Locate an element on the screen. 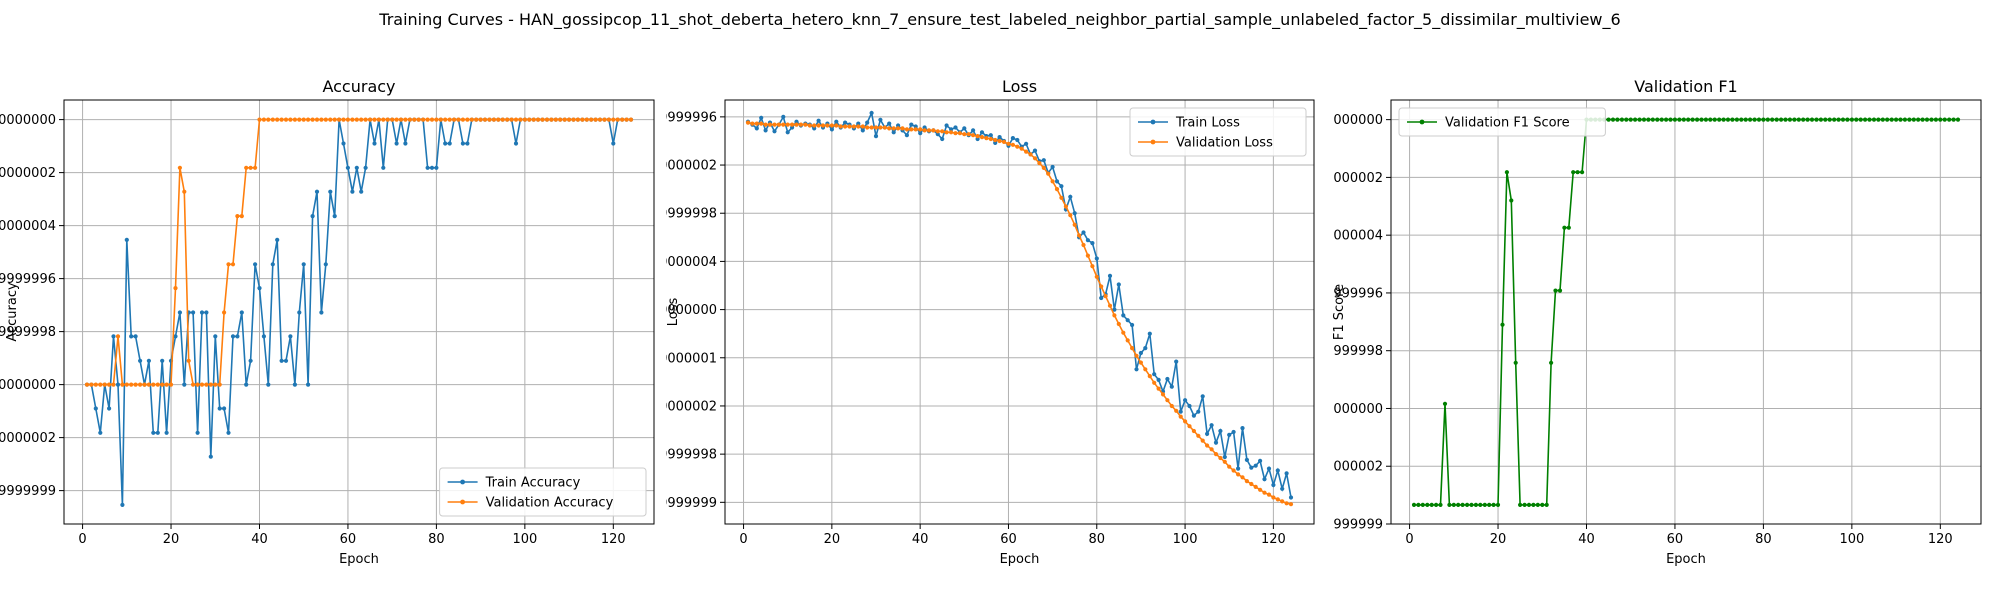 The width and height of the screenshot is (2000, 600). f1-x-tick-label: 40 is located at coordinates (1586, 539).